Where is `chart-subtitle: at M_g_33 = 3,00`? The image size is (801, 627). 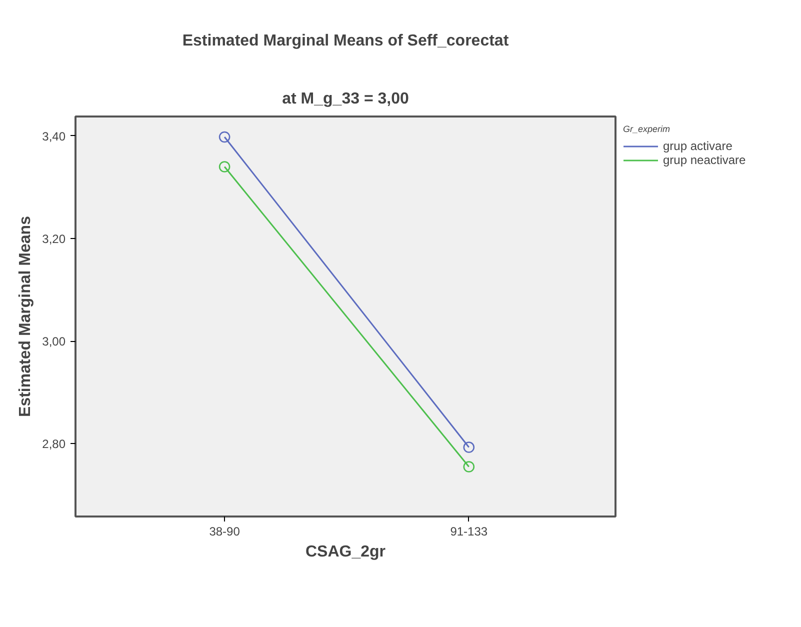
chart-subtitle: at M_g_33 = 3,00 is located at coordinates (345, 99).